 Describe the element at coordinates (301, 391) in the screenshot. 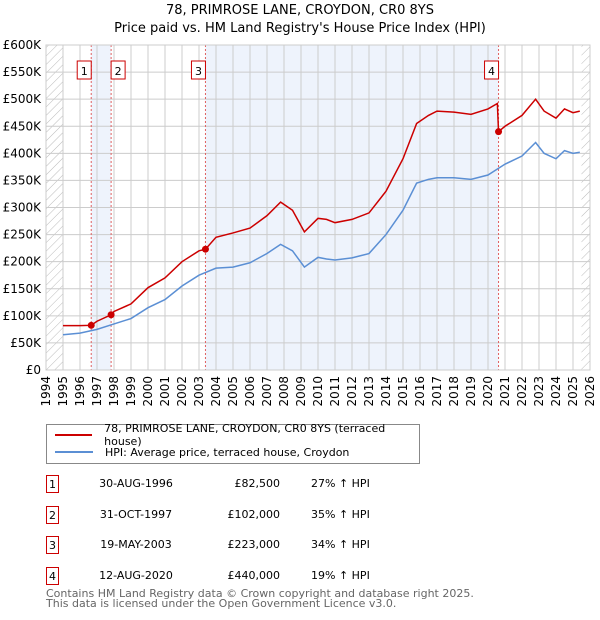

I see `x-tick-label: 2009` at that location.